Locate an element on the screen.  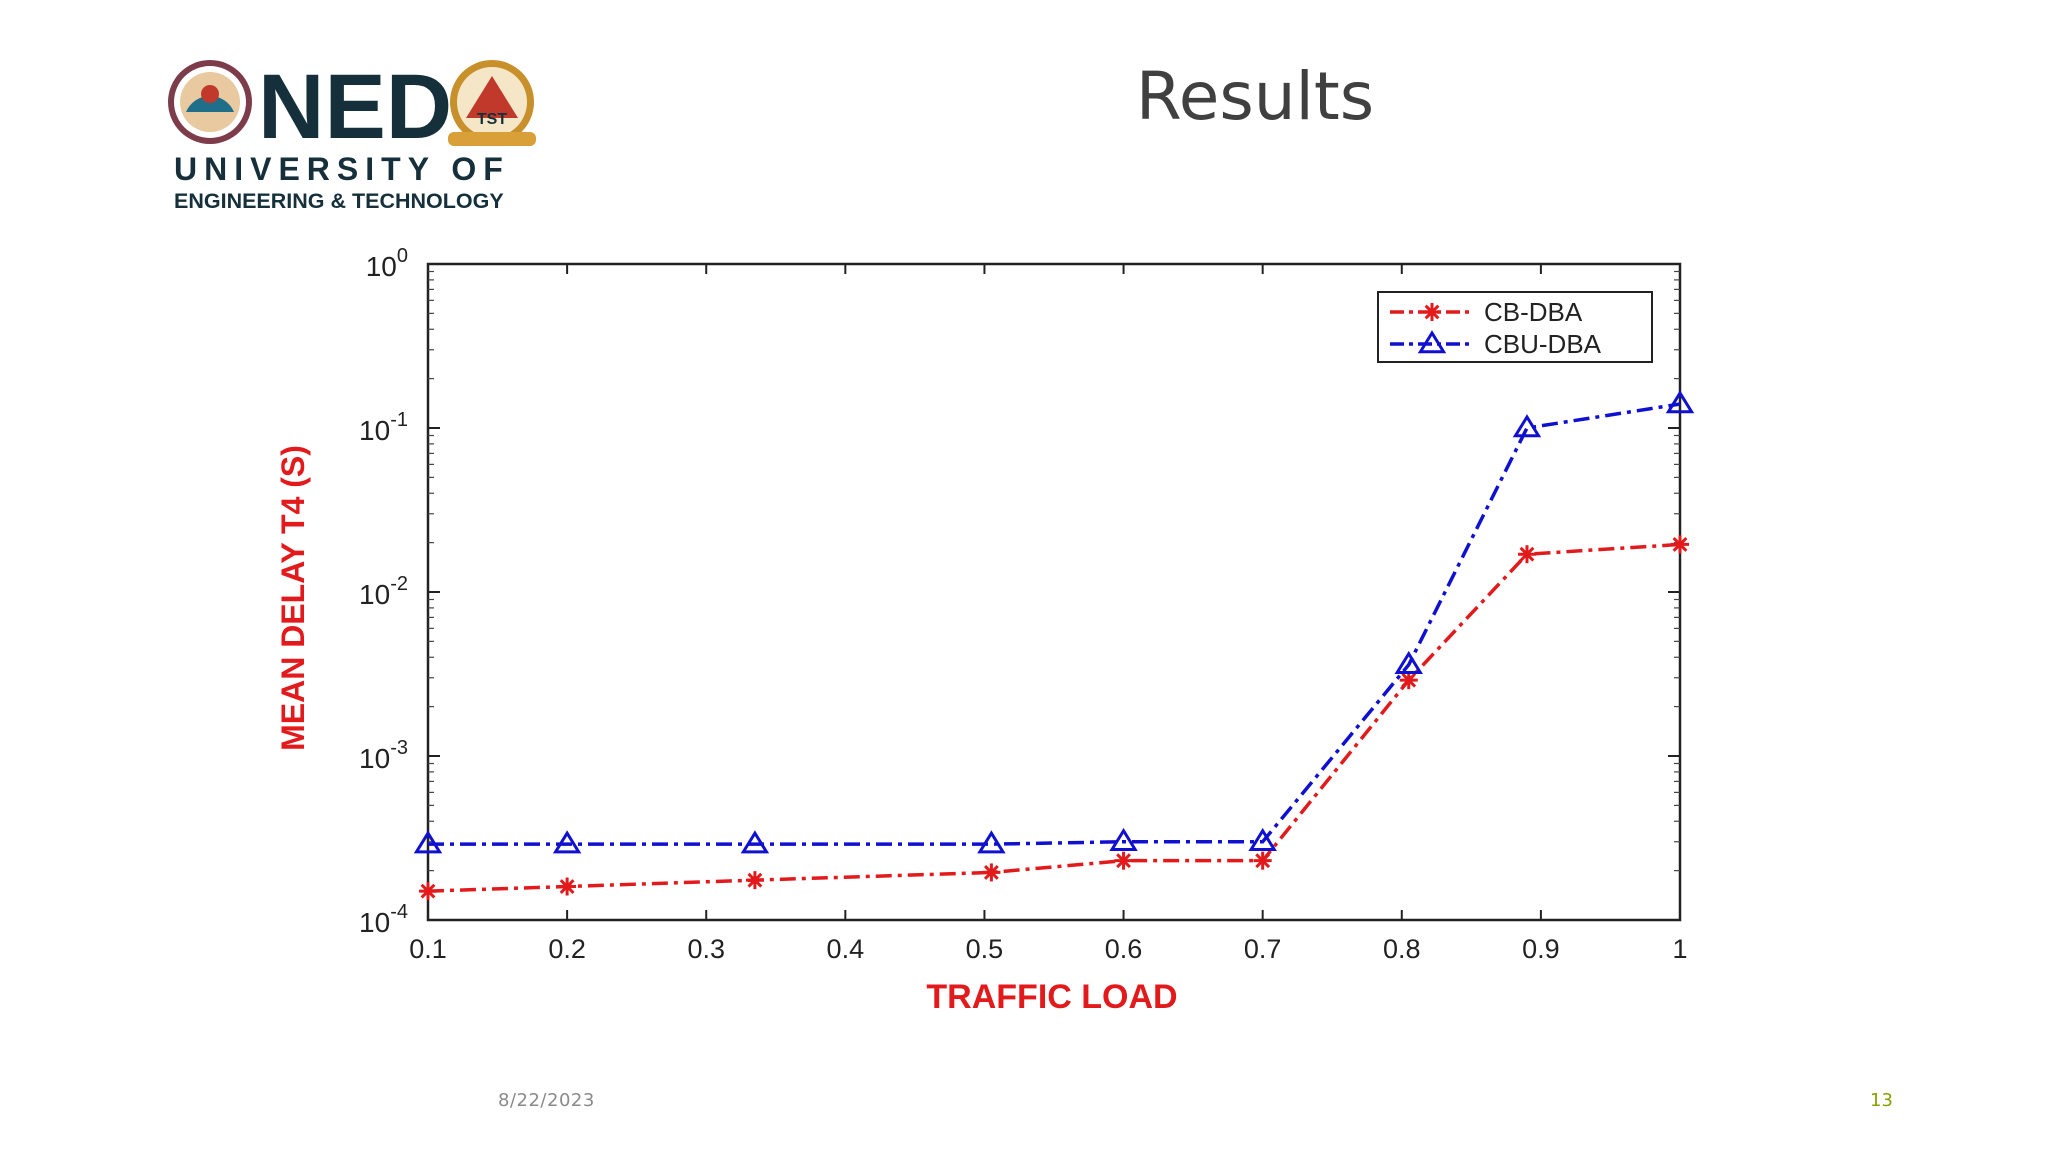
x-tick-label: 0.3 is located at coordinates (706, 949).